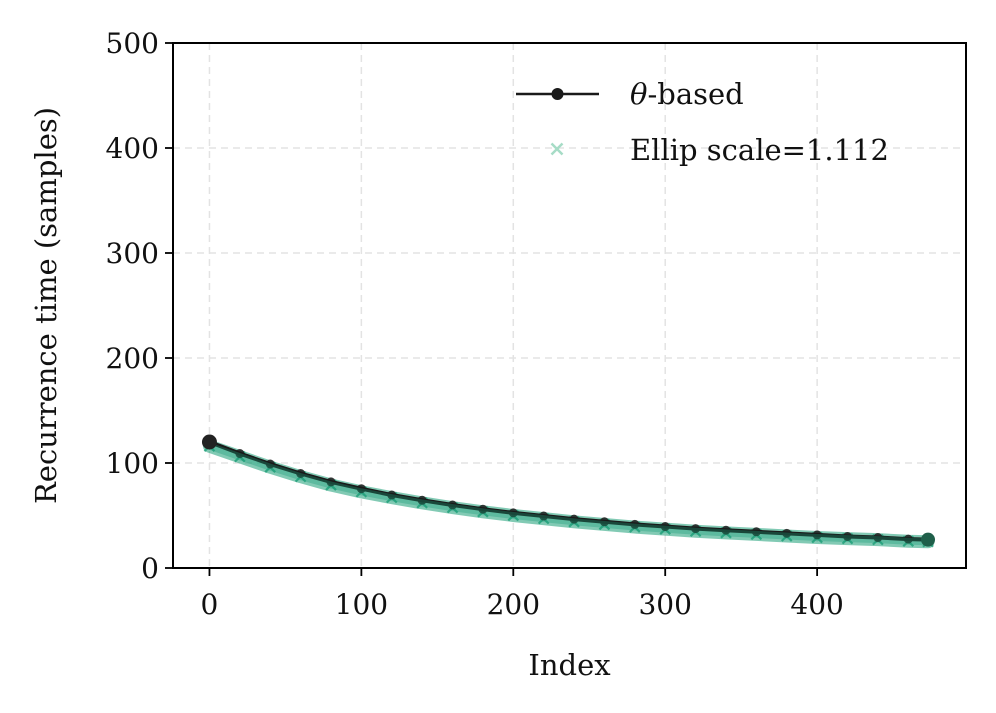  Describe the element at coordinates (132, 358) in the screenshot. I see `y-tick-label: 200` at that location.